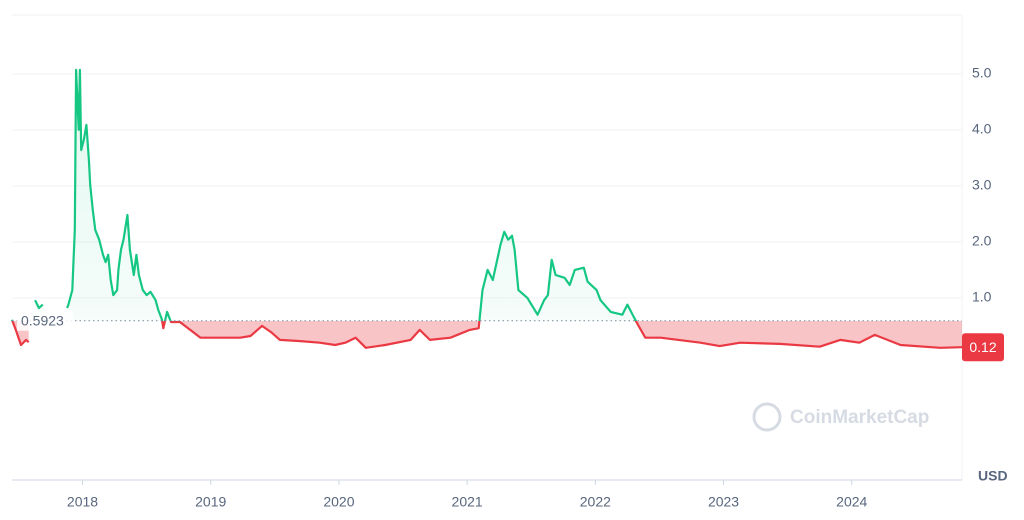 The height and width of the screenshot is (520, 1024). I want to click on watermark: CoinMarketCap, so click(840, 417).